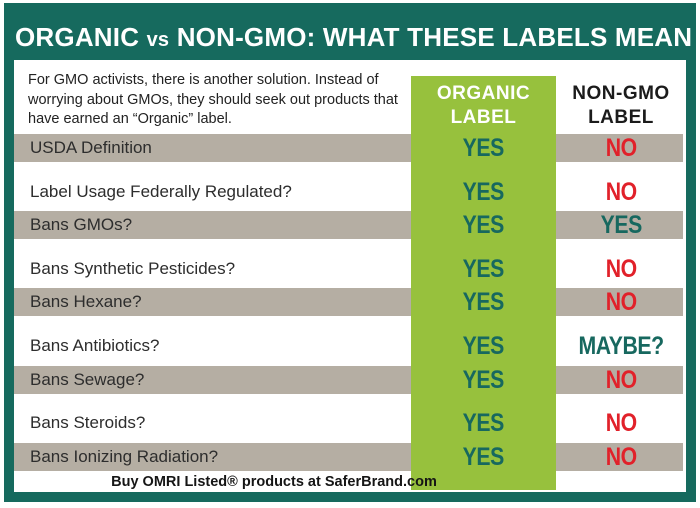 This screenshot has height=508, width=700. I want to click on title-left: ORGANIC, so click(81, 37).